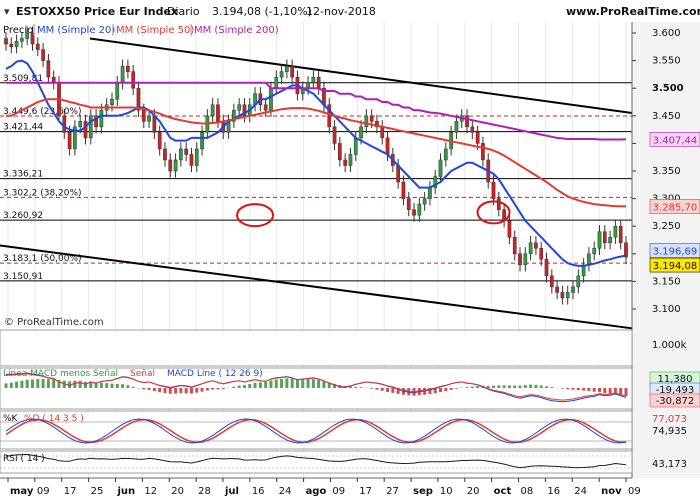 The width and height of the screenshot is (700, 500). I want to click on chevron-down-icon: ▾, so click(7, 11).